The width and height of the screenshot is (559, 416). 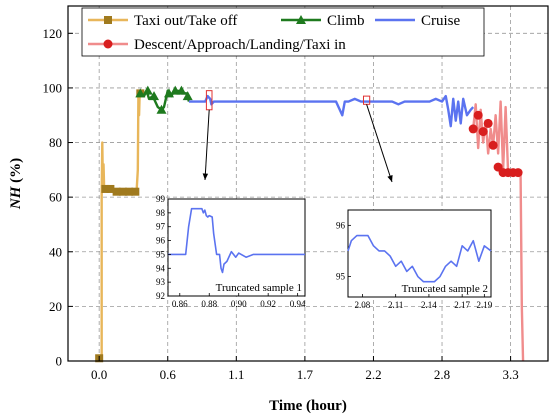 I want to click on legend-label: Descent/Approach/Landing/Taxi in, so click(x=240, y=45).